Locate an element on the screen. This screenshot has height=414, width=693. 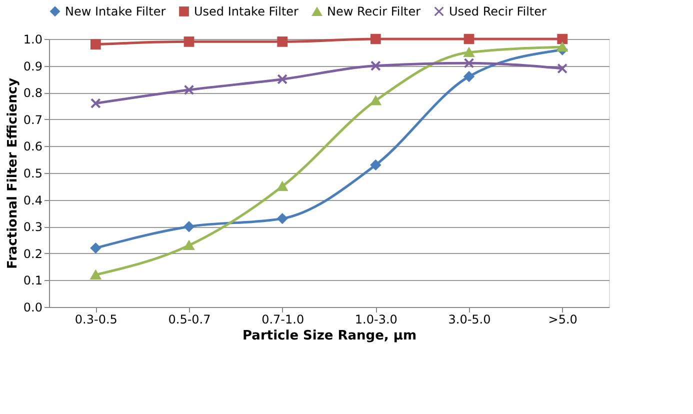
y-tick-label: 0.5 is located at coordinates (32, 173).